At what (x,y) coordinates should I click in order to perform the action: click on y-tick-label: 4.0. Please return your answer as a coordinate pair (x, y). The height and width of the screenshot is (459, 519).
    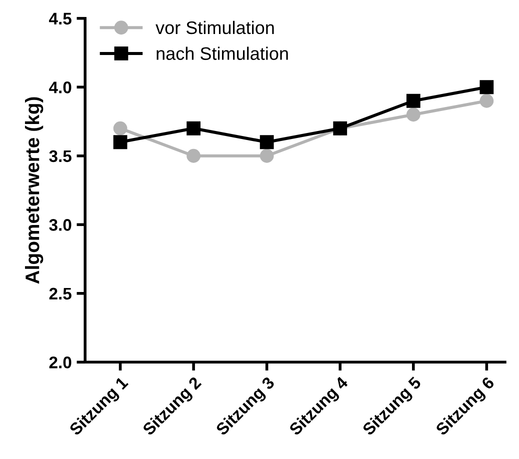
    Looking at the image, I should click on (60, 88).